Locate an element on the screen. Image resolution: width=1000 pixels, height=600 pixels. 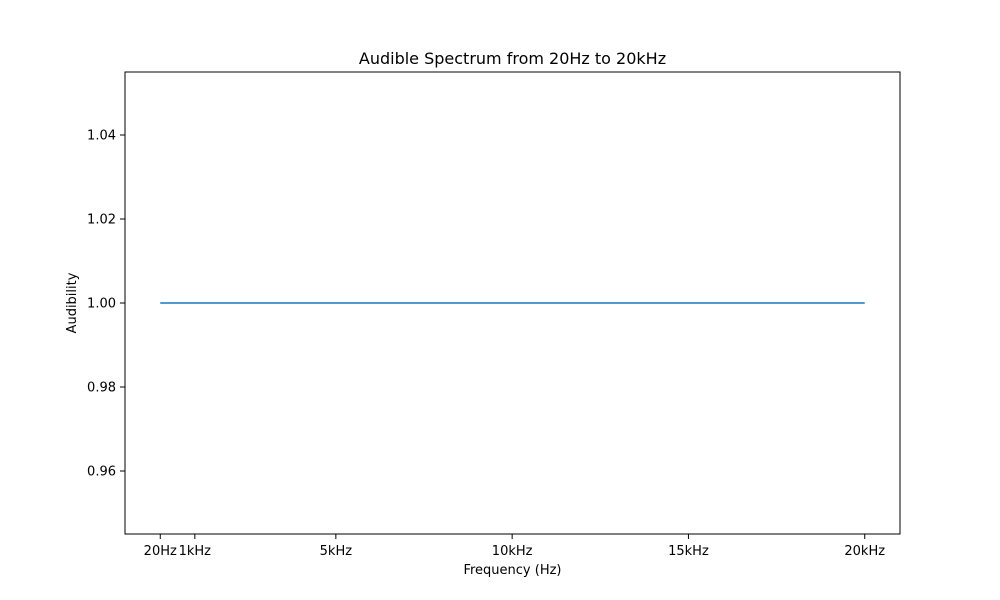
y-tick-label: 1.00 is located at coordinates (101, 304).